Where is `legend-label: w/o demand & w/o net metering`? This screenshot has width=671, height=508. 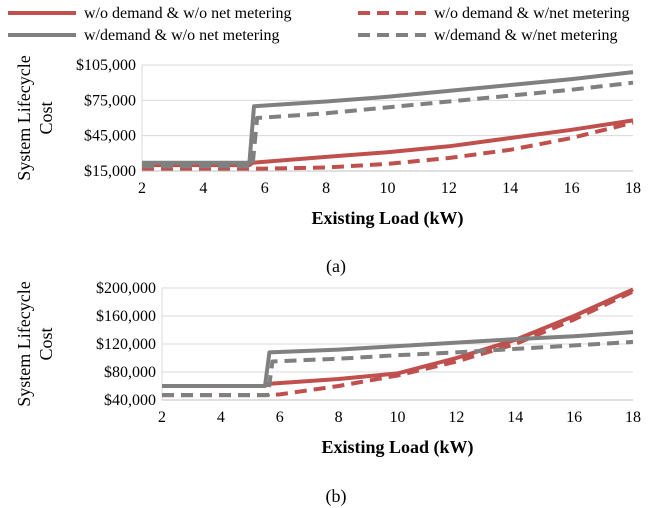 legend-label: w/o demand & w/o net metering is located at coordinates (188, 13).